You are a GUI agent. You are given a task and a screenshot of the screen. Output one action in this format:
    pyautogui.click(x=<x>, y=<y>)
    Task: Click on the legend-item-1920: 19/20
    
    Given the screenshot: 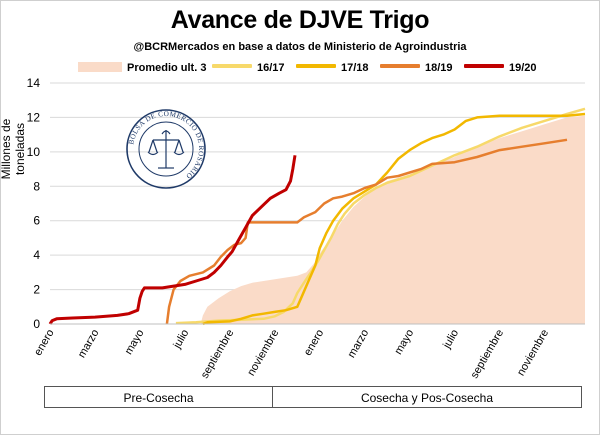 What is the action you would take?
    pyautogui.click(x=500, y=68)
    